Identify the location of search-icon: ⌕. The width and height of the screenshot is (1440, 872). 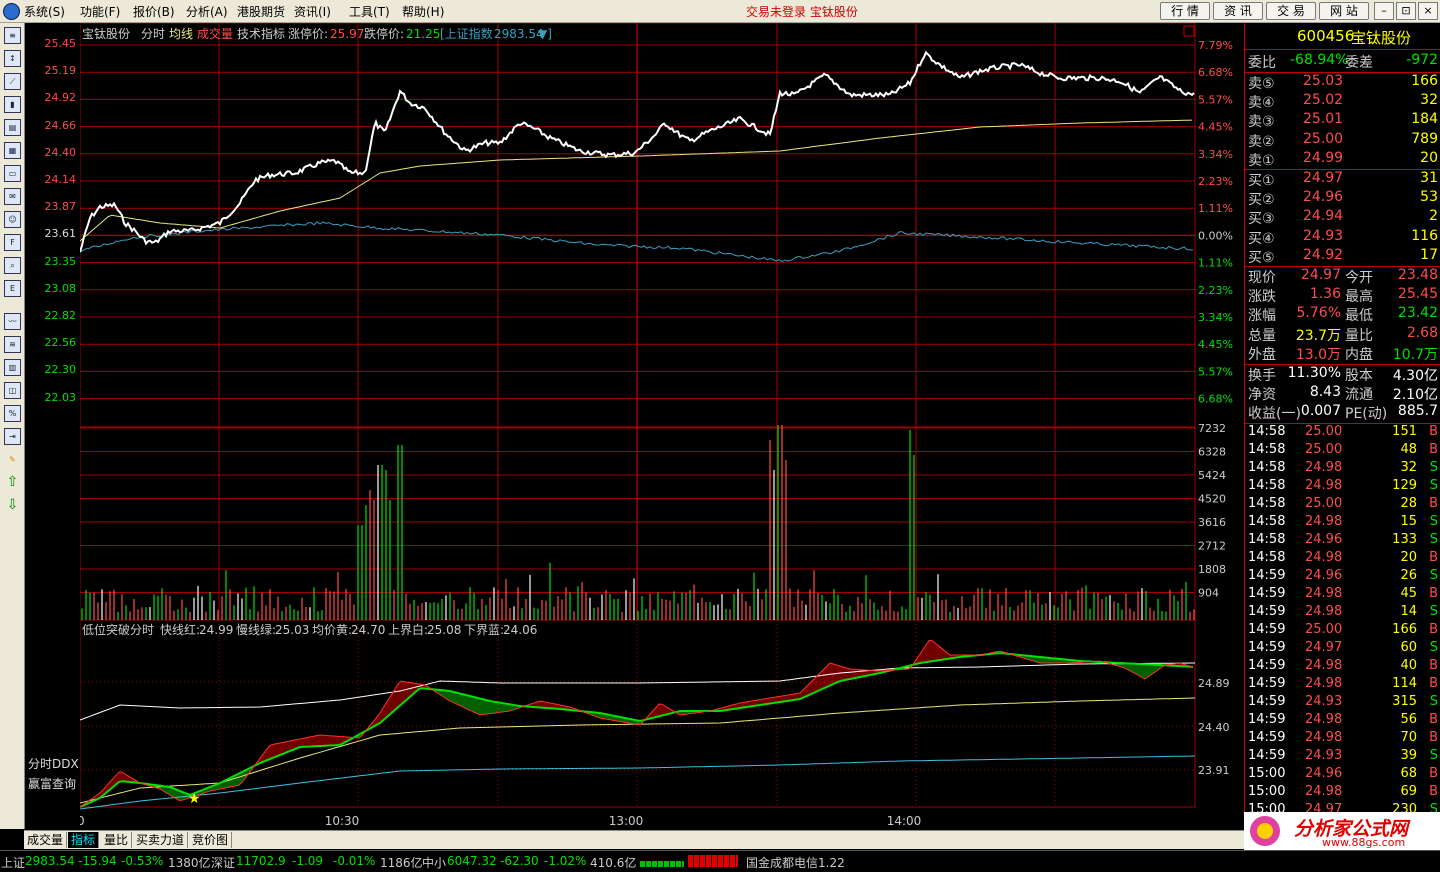
(12, 265).